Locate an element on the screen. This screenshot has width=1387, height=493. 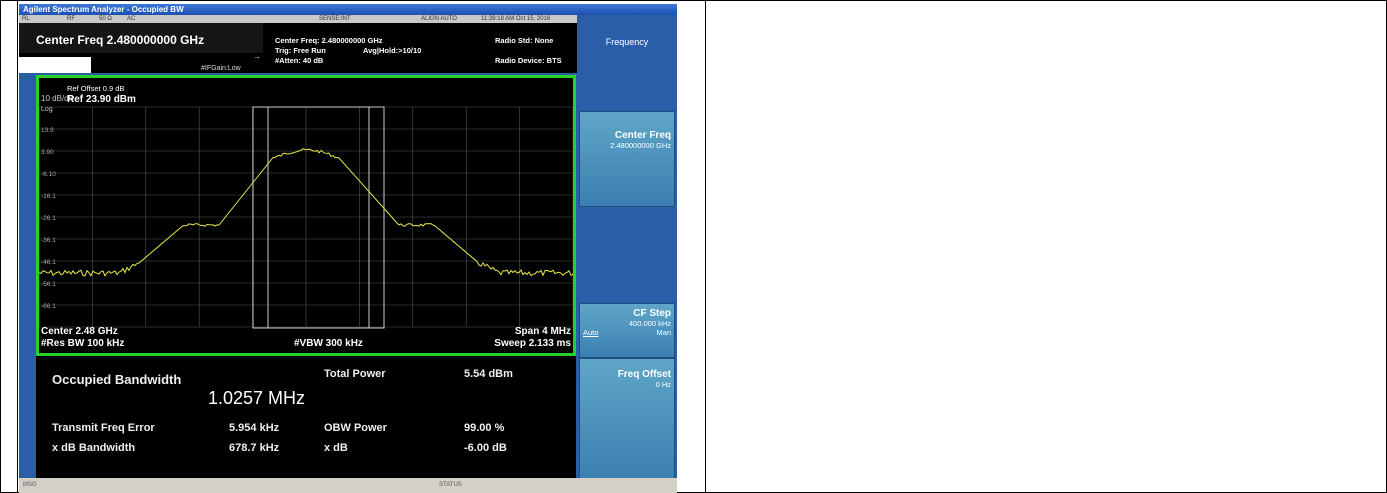
cf-step-softkey-value: 400.000 kHz is located at coordinates (649, 323).